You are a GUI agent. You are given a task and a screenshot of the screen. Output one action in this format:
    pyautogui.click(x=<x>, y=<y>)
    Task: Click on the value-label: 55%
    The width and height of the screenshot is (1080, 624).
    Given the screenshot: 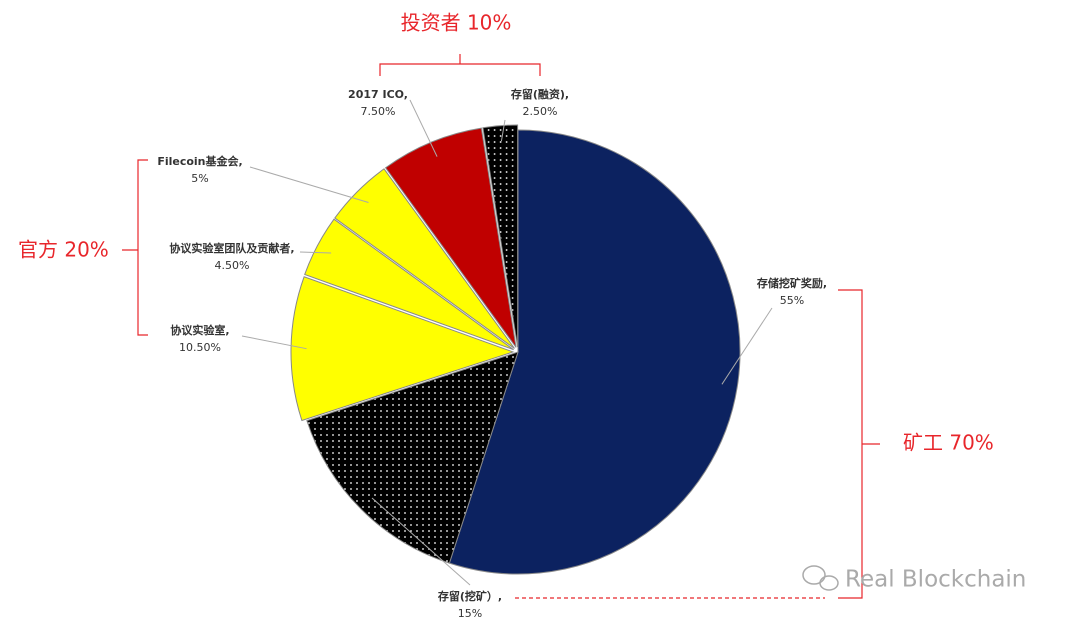 What is the action you would take?
    pyautogui.click(x=792, y=300)
    